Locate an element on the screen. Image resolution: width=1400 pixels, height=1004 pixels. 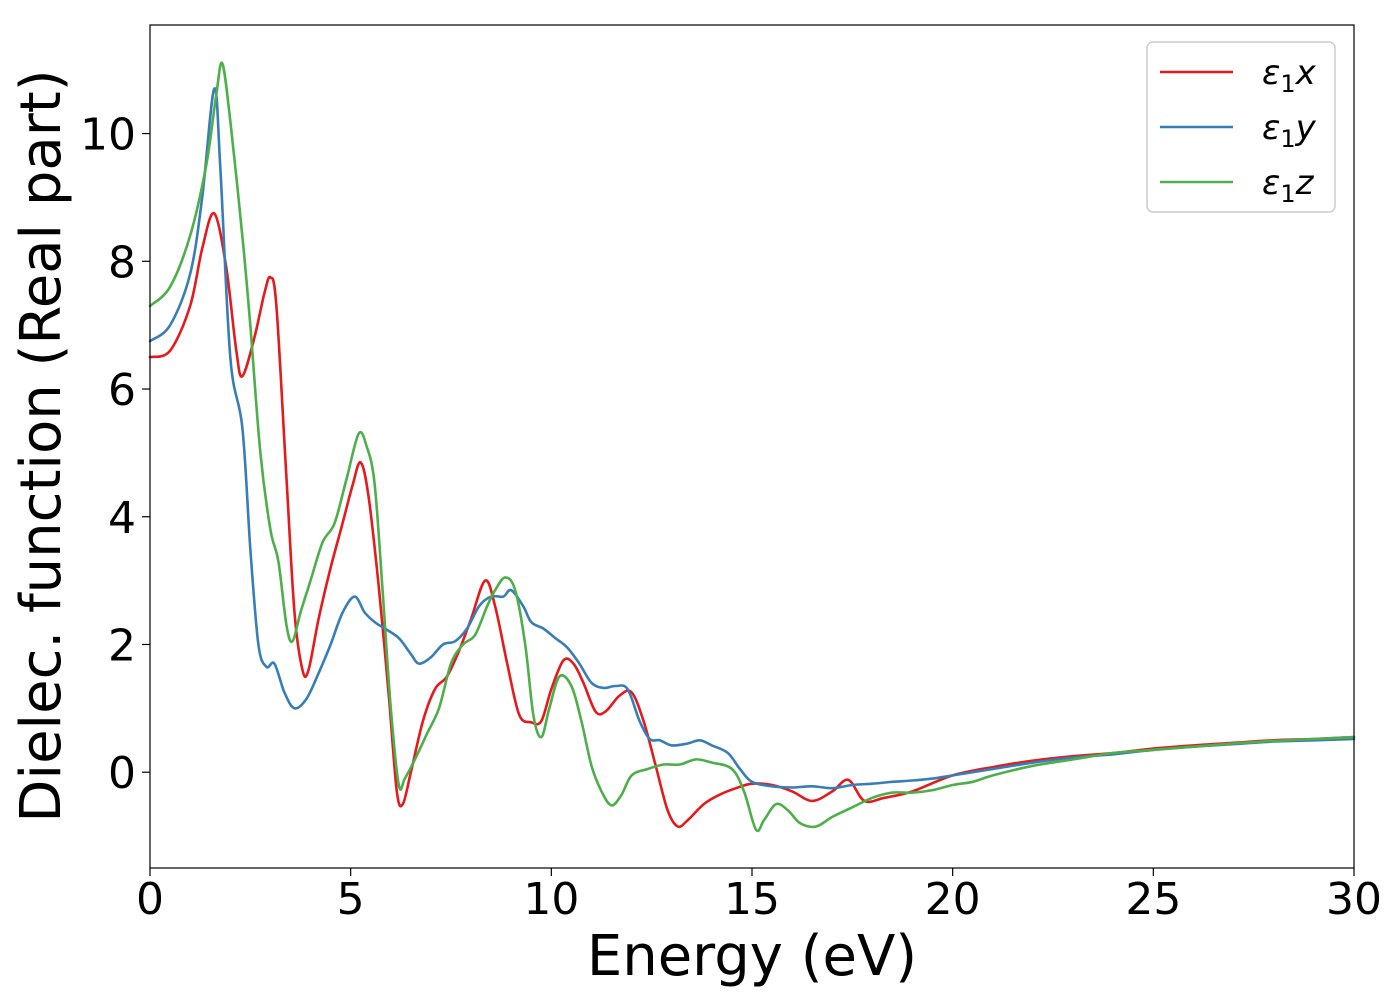
legend-label-y: ε1y is located at coordinates (1289, 130).